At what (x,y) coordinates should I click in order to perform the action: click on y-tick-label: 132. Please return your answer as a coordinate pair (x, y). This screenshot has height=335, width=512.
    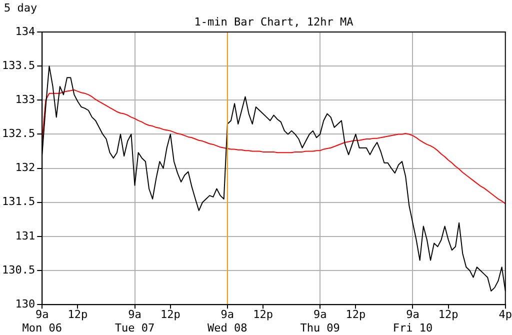
    Looking at the image, I should click on (25, 167).